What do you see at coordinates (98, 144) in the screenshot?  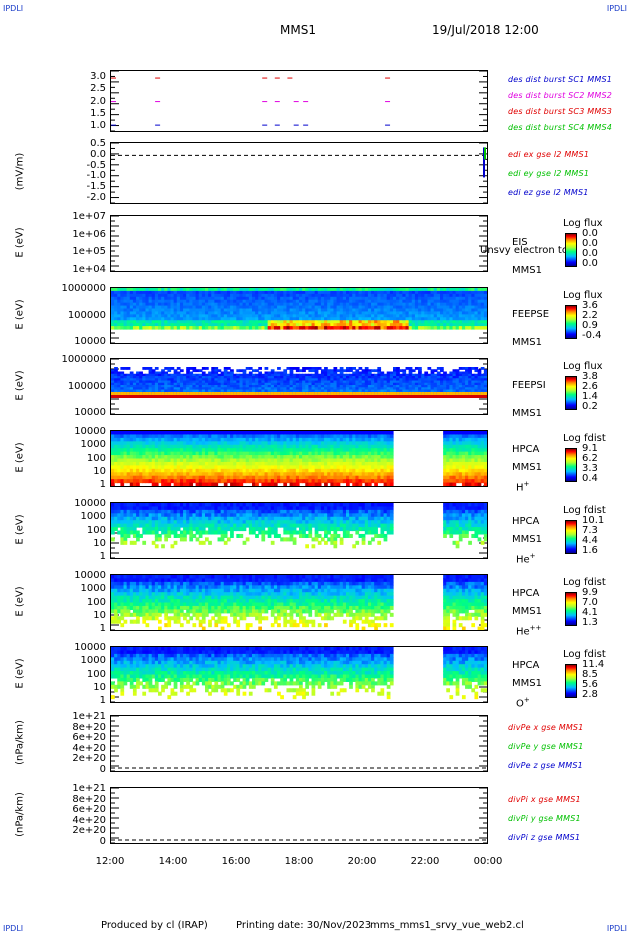 I see `y-tick-label: 0.5` at bounding box center [98, 144].